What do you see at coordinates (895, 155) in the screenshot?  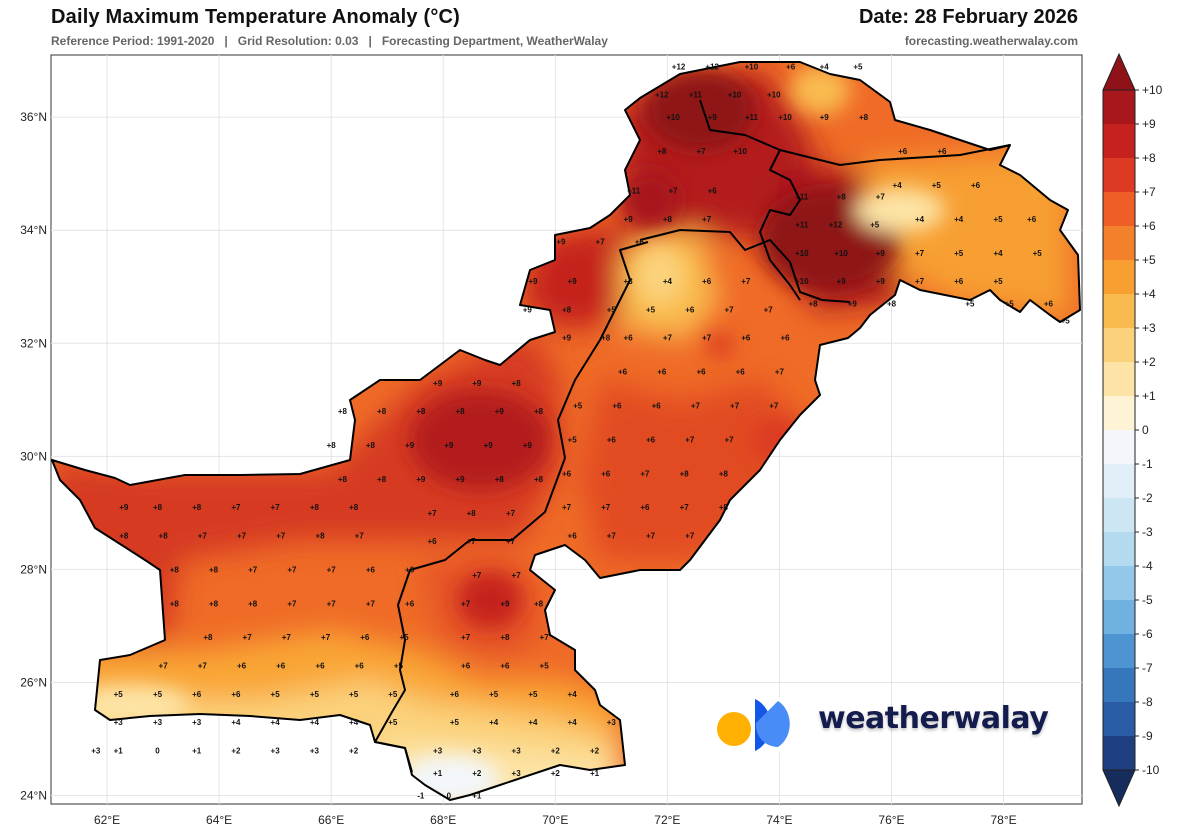 I see `kashmir-border` at bounding box center [895, 155].